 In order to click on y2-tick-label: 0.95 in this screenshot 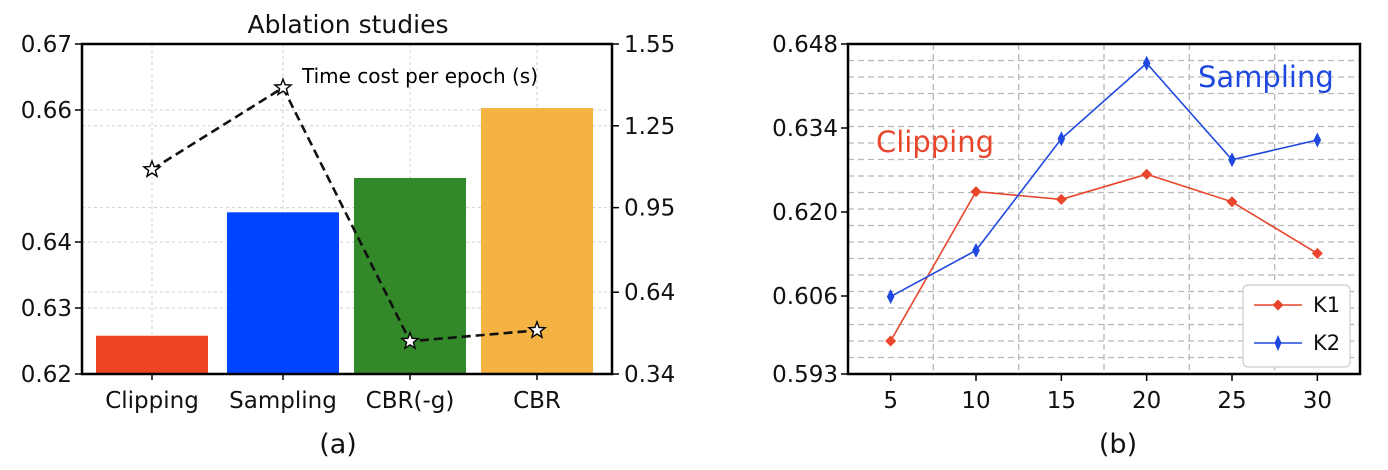, I will do `click(649, 209)`.